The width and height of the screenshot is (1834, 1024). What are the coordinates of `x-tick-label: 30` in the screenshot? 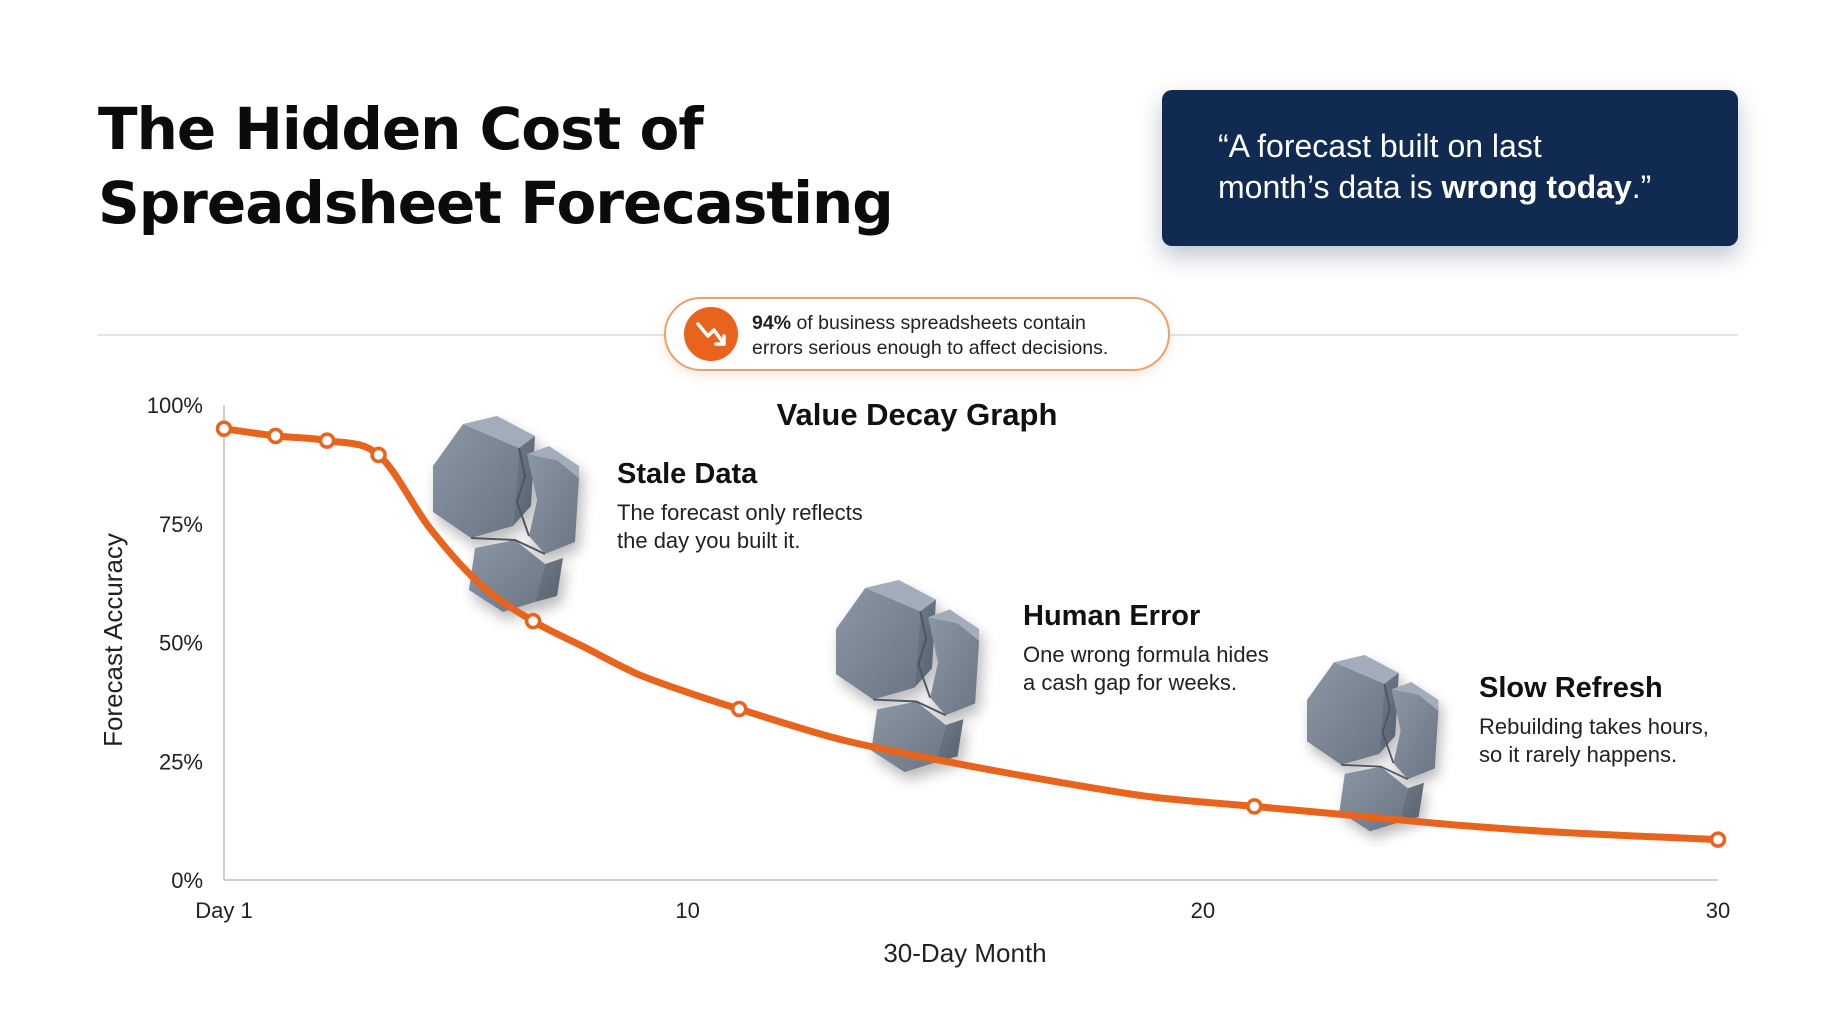 It's located at (1718, 910).